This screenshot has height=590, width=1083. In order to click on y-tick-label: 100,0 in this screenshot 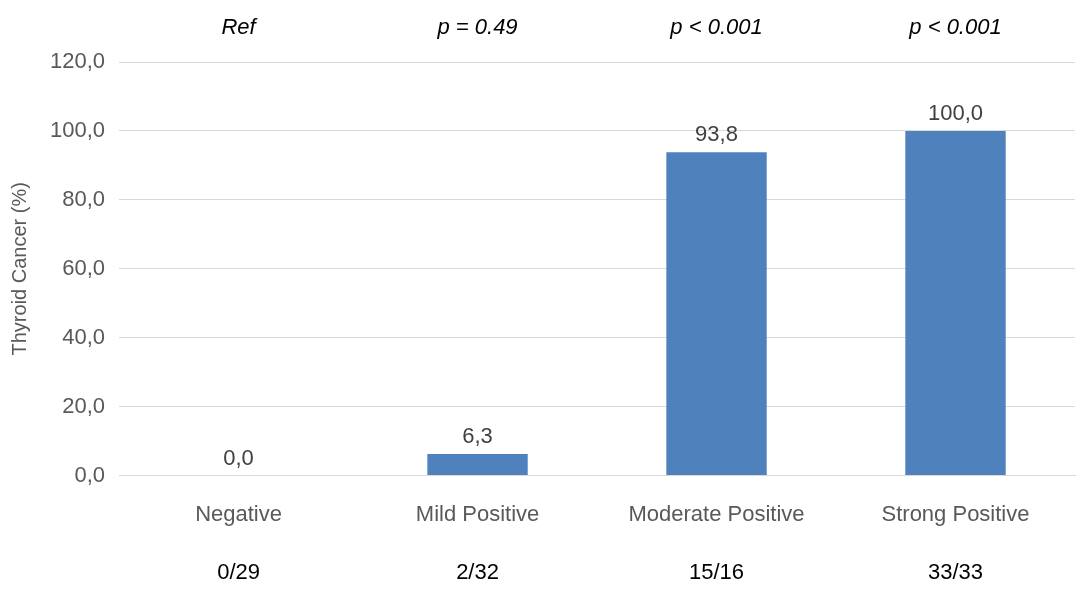, I will do `click(77, 129)`.